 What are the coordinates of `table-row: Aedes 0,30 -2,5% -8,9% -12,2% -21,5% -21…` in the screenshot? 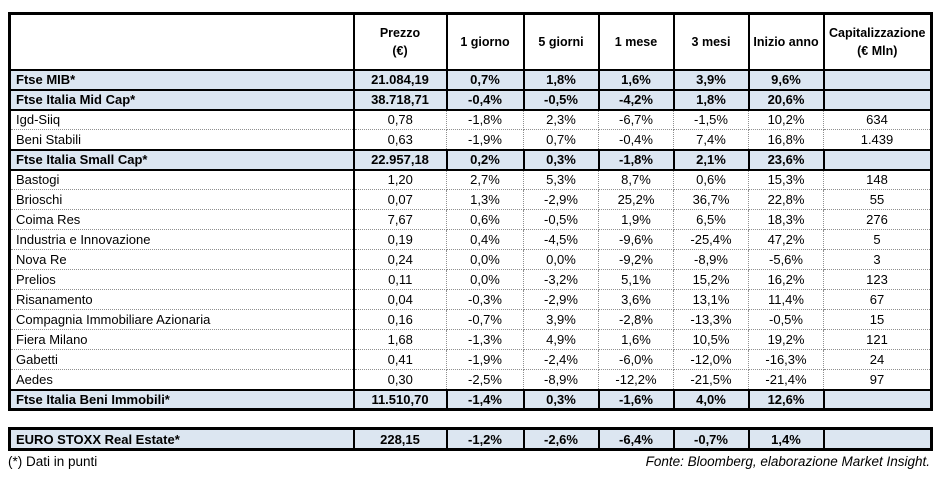 It's located at (470, 379).